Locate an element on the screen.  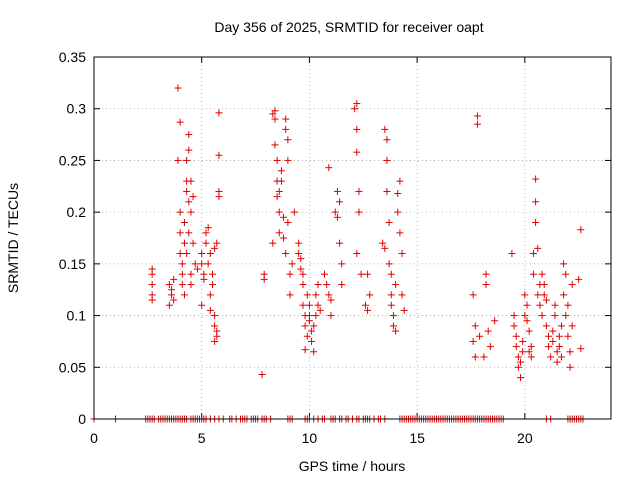
y-tick-label: 0.05 is located at coordinates (72, 367).